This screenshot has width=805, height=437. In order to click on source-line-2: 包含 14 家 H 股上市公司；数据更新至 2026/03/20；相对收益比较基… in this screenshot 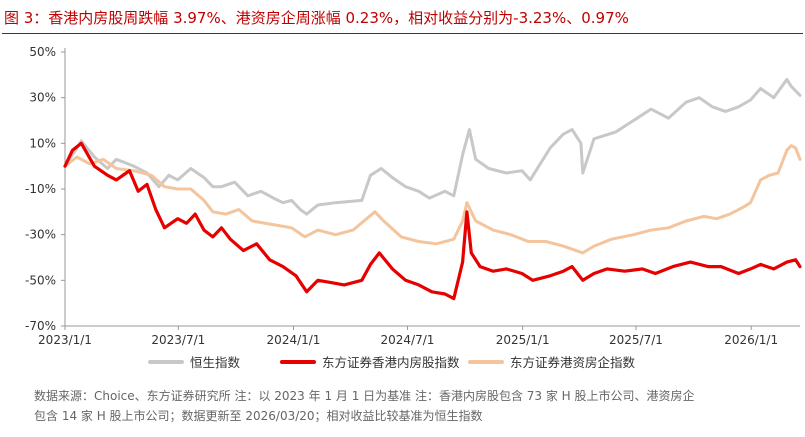, I will do `click(258, 416)`.